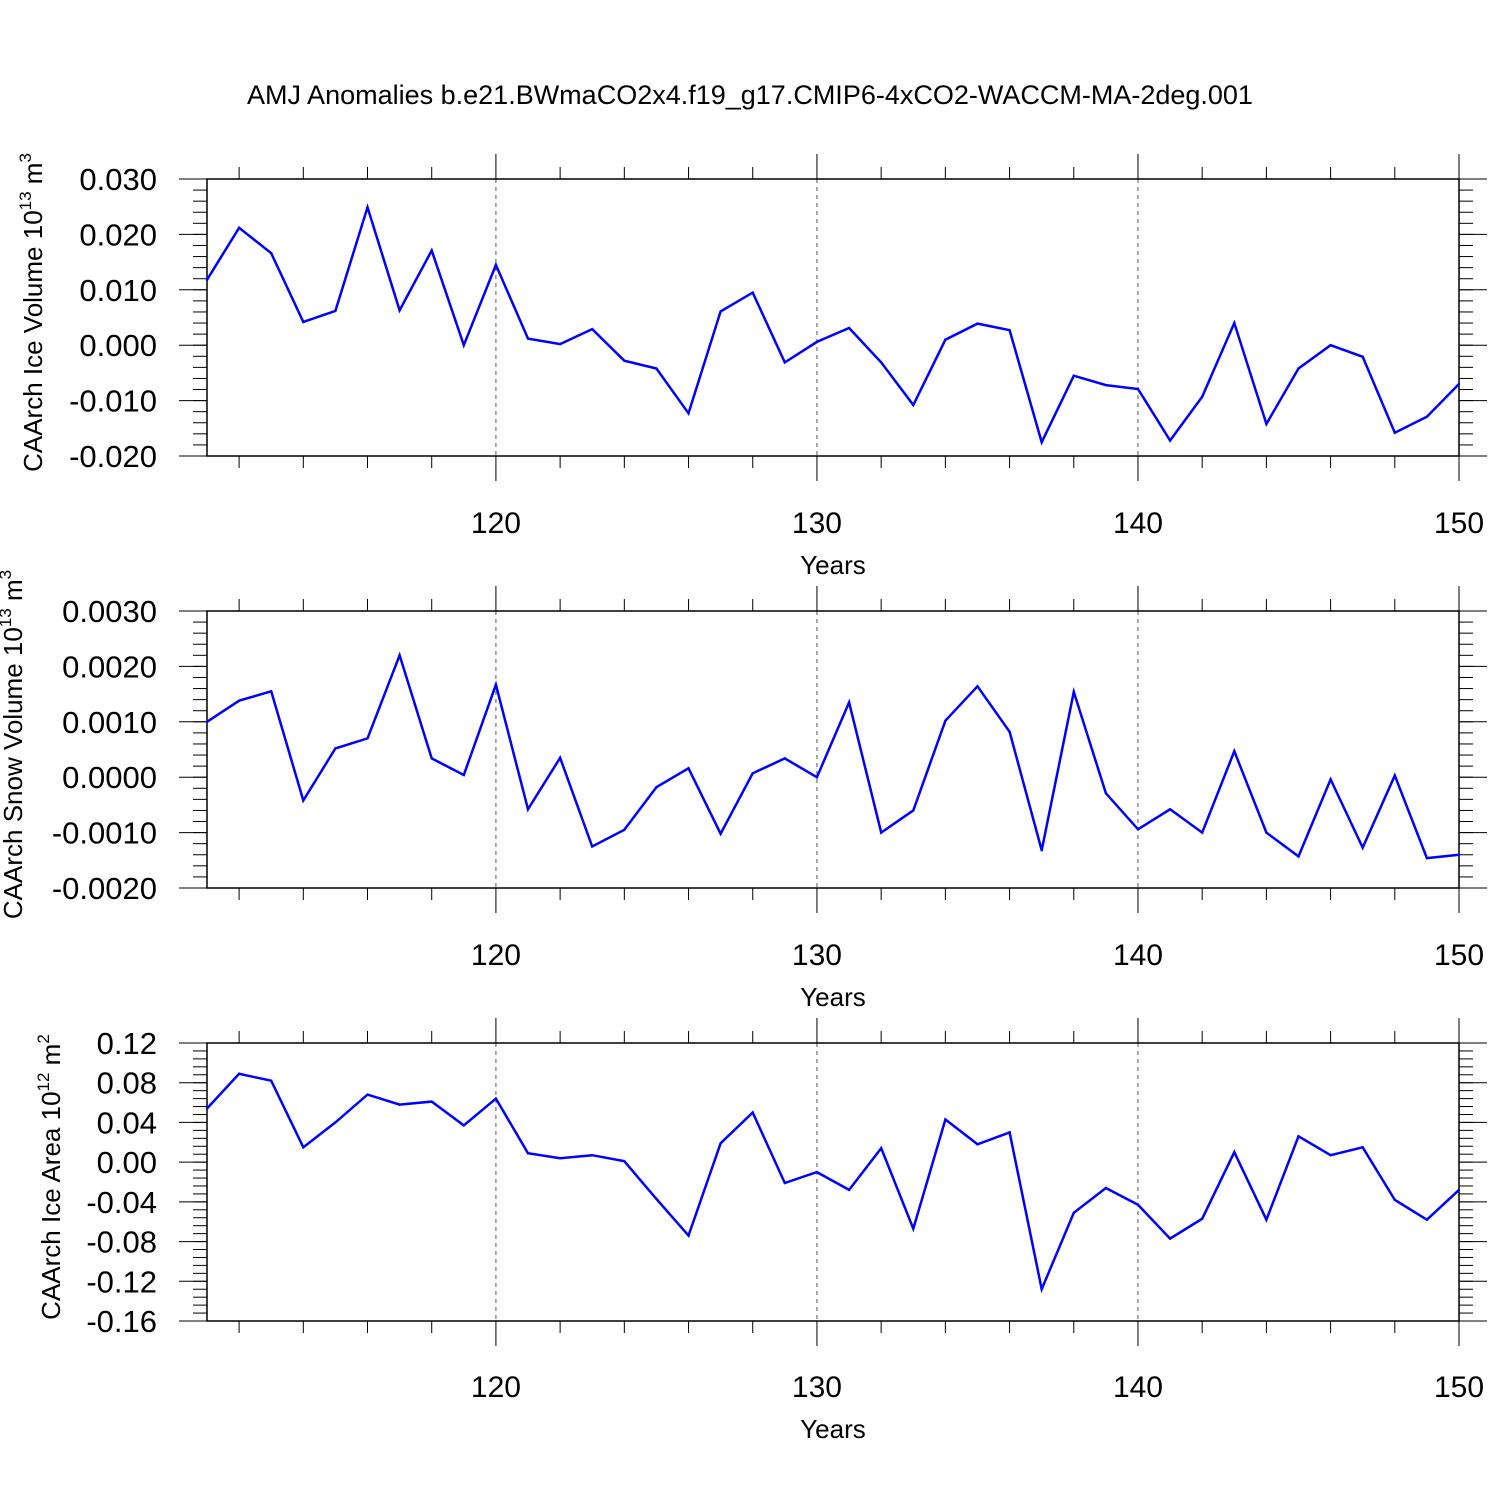  Describe the element at coordinates (121, 1321) in the screenshot. I see `y-tick-label: -0.16` at that location.